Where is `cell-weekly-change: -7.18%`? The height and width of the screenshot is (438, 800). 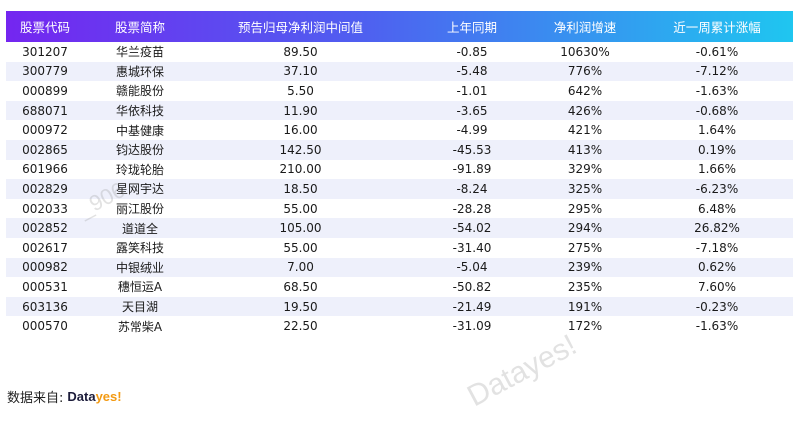 cell-weekly-change: -7.18% is located at coordinates (717, 247).